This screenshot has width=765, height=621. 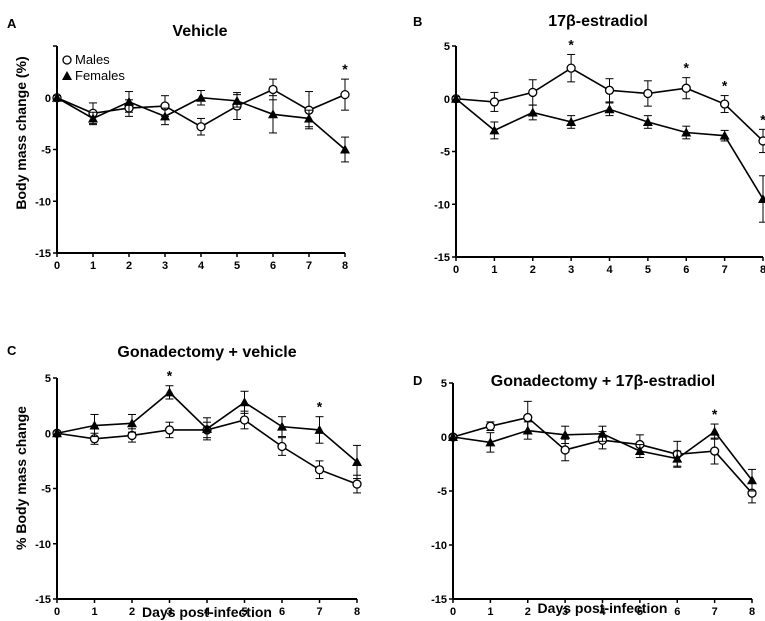 What do you see at coordinates (199, 31) in the screenshot?
I see `chart-title: Vehicle` at bounding box center [199, 31].